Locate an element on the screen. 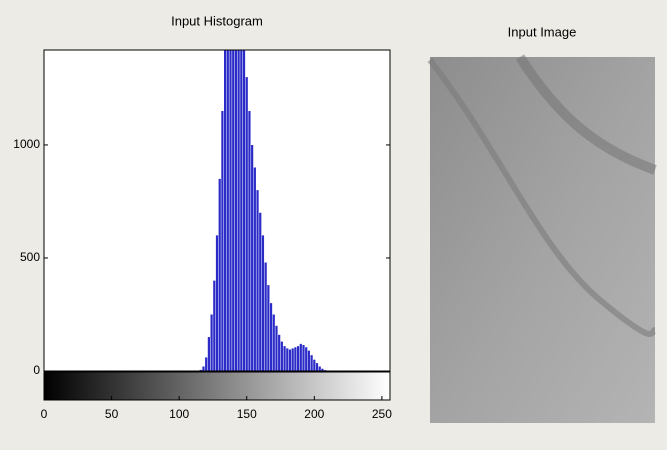  stems is located at coordinates (263, 210).